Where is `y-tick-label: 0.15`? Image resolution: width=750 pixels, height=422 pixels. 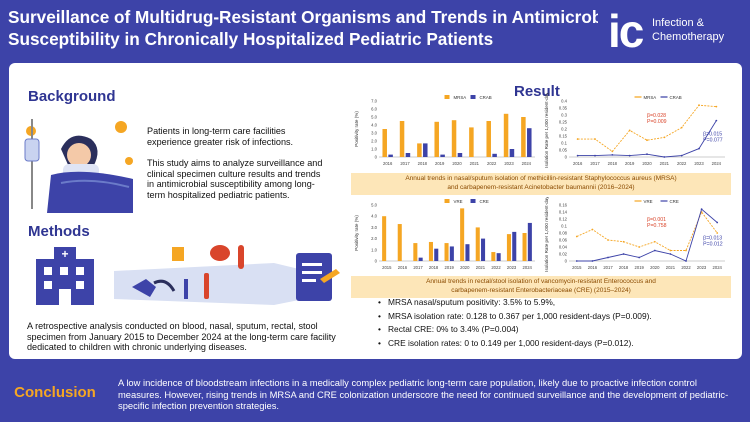 y-tick-label: 0.15 is located at coordinates (563, 136).